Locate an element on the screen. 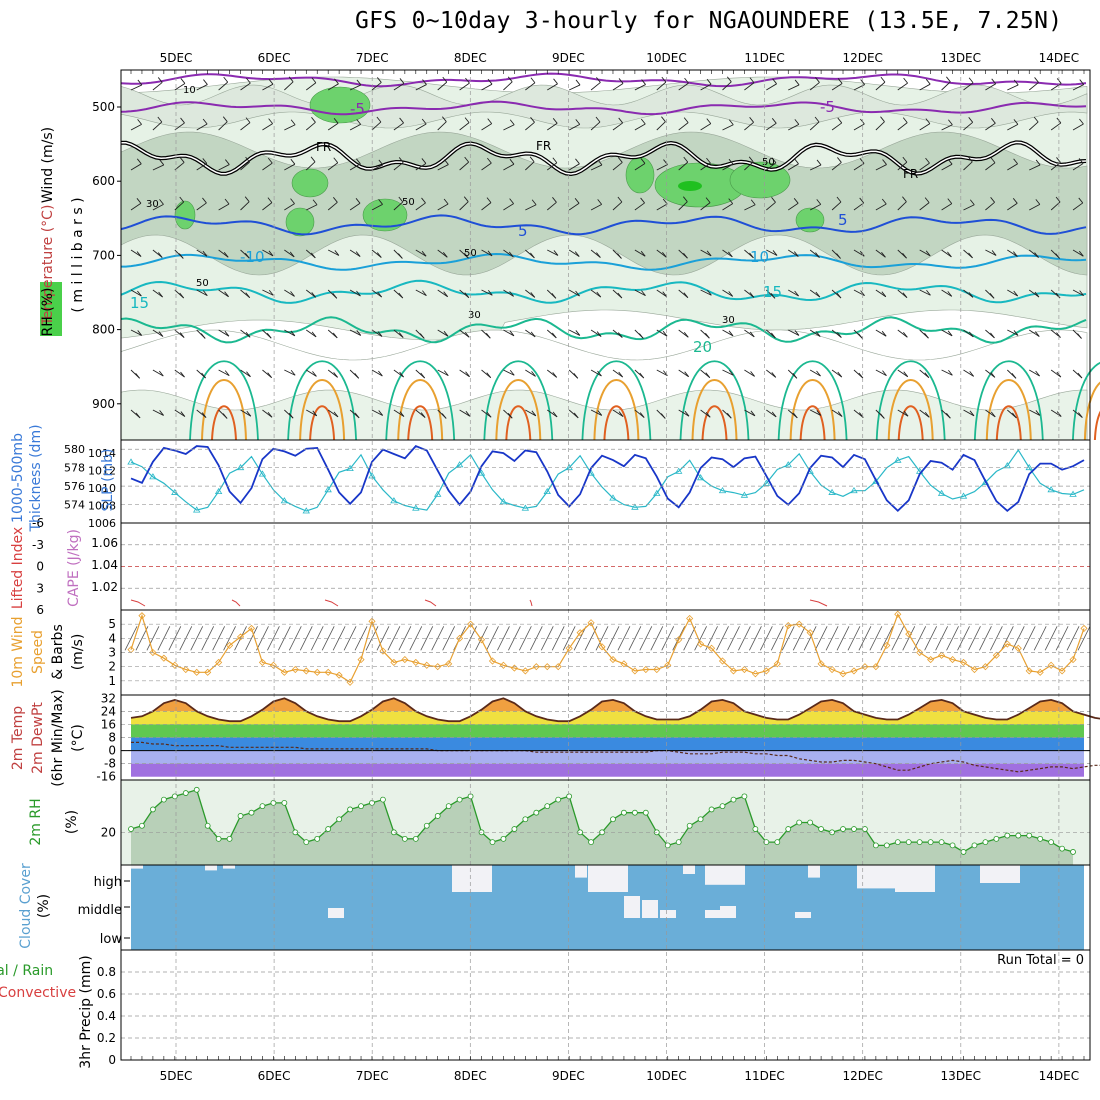  date-label-bottom: 9DEC is located at coordinates (568, 1076).